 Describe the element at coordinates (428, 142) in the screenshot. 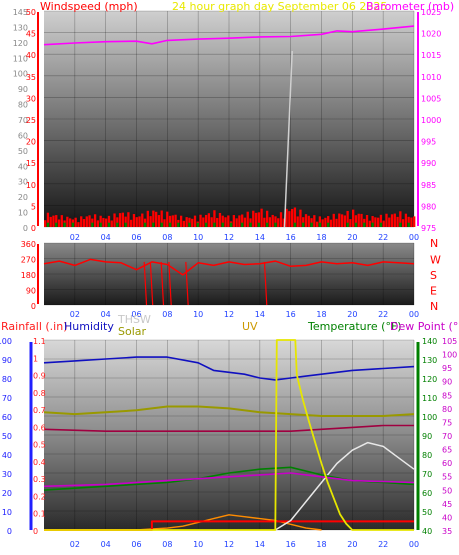

I see `baro-tick-label: 995` at that location.